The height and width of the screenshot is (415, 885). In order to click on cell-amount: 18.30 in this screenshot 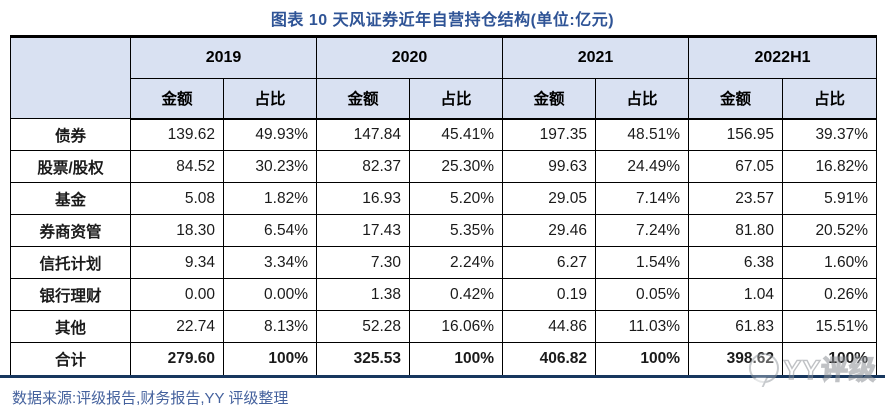, I will do `click(177, 230)`.